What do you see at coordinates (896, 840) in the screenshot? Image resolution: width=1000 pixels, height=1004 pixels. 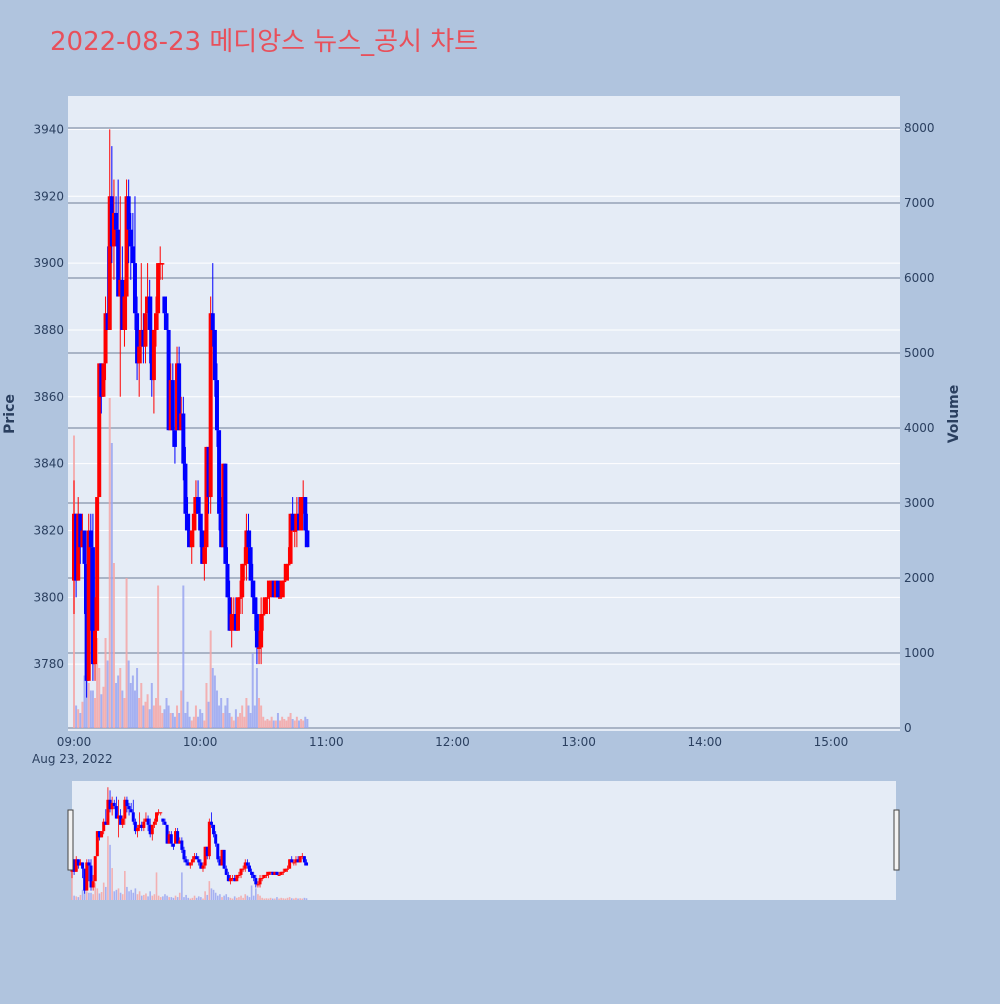 I see `range-slider-right-handle` at bounding box center [896, 840].